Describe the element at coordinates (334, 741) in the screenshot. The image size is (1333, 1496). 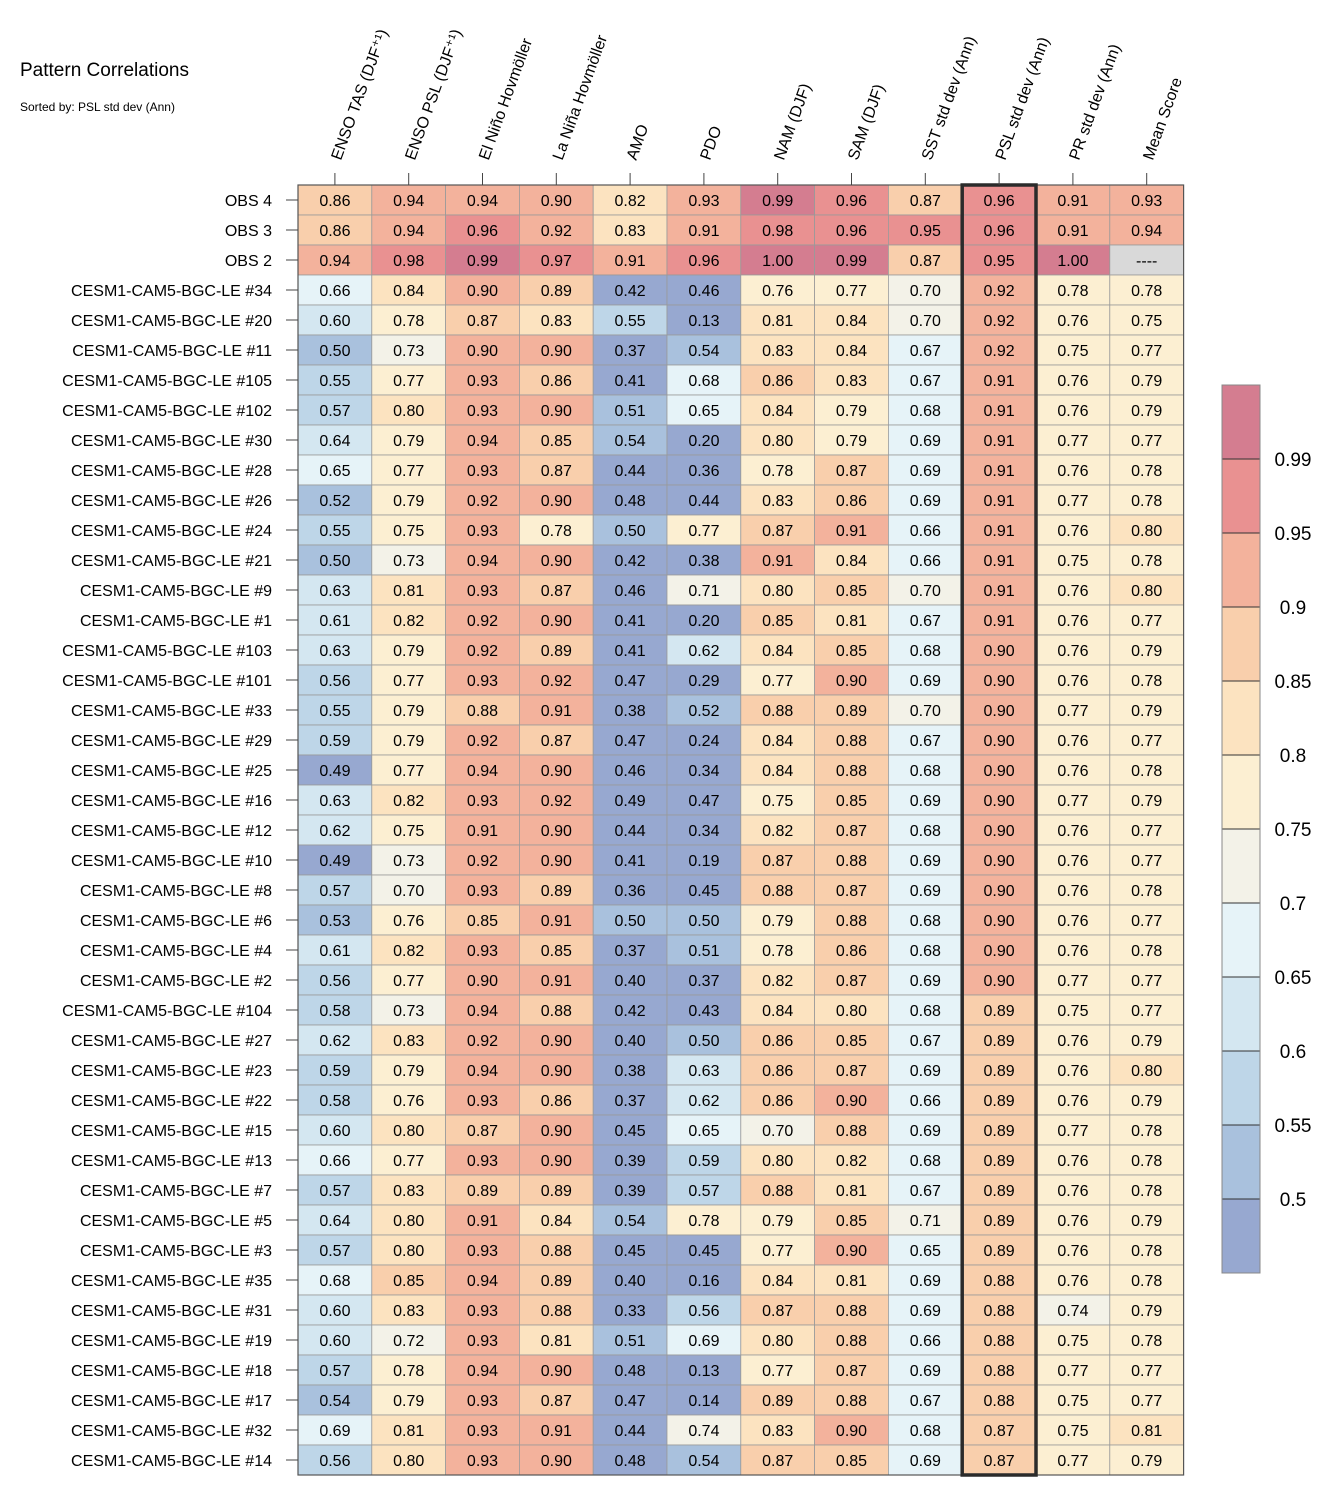
I see `cell-value-label: 0.59` at that location.